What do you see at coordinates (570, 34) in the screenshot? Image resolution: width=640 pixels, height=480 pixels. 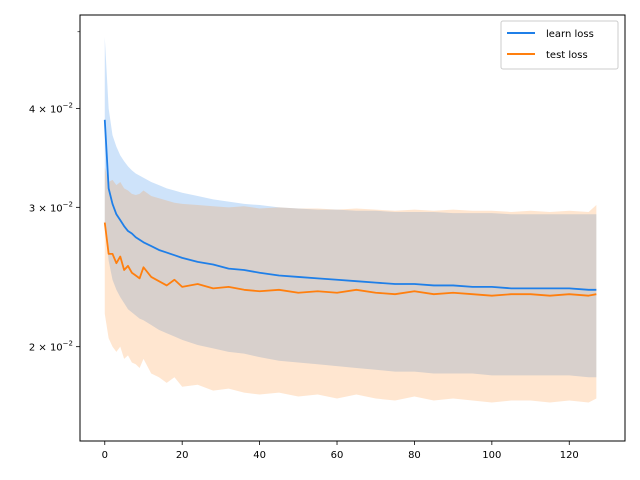 I see `legend-label-learn-loss: learn loss` at bounding box center [570, 34].